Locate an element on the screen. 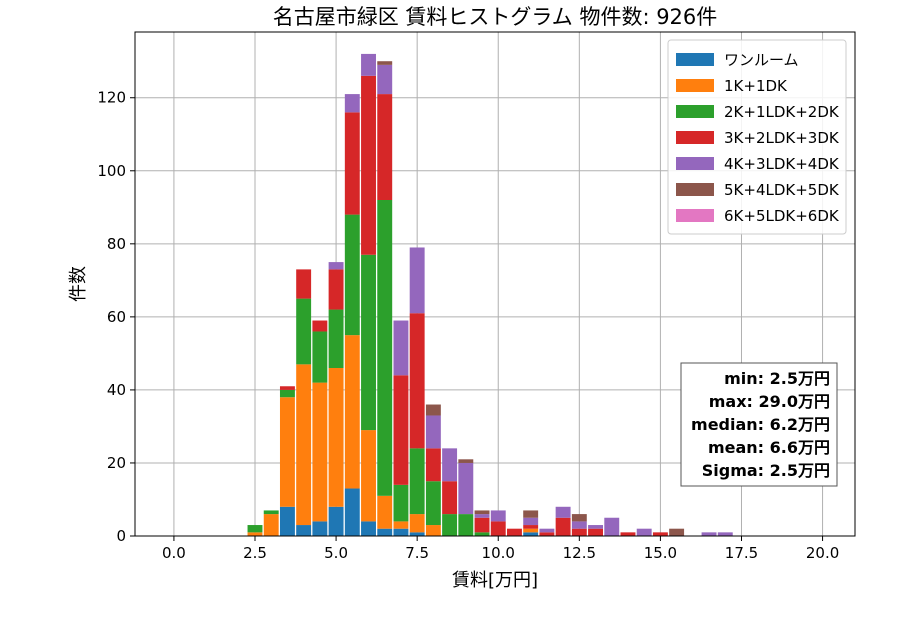 The width and height of the screenshot is (900, 630). x-axis-ticks: 0.0 2.5 5.0 7.5 10.0 12.5 15.0 17.5 20.0 is located at coordinates (500, 549).